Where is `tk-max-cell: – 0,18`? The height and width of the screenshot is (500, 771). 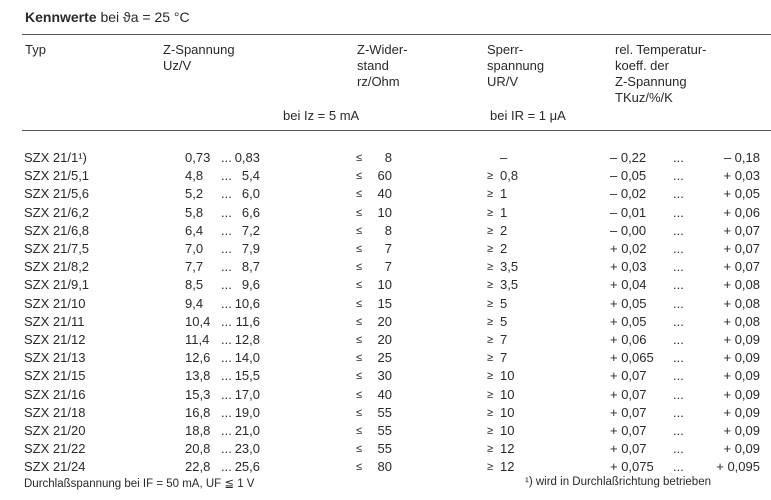
tk-max-cell: – 0,18 is located at coordinates (741, 157).